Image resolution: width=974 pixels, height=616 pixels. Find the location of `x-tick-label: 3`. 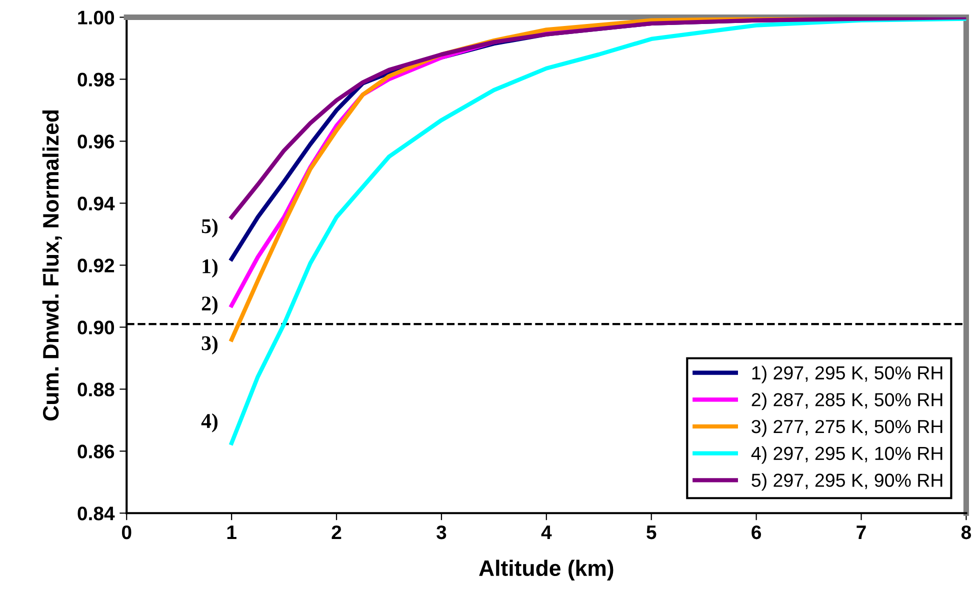

x-tick-label: 3 is located at coordinates (441, 532).